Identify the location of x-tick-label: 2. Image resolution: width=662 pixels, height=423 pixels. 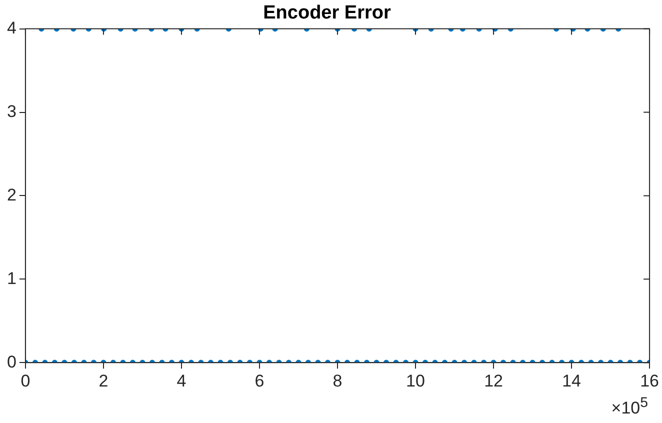
(103, 380).